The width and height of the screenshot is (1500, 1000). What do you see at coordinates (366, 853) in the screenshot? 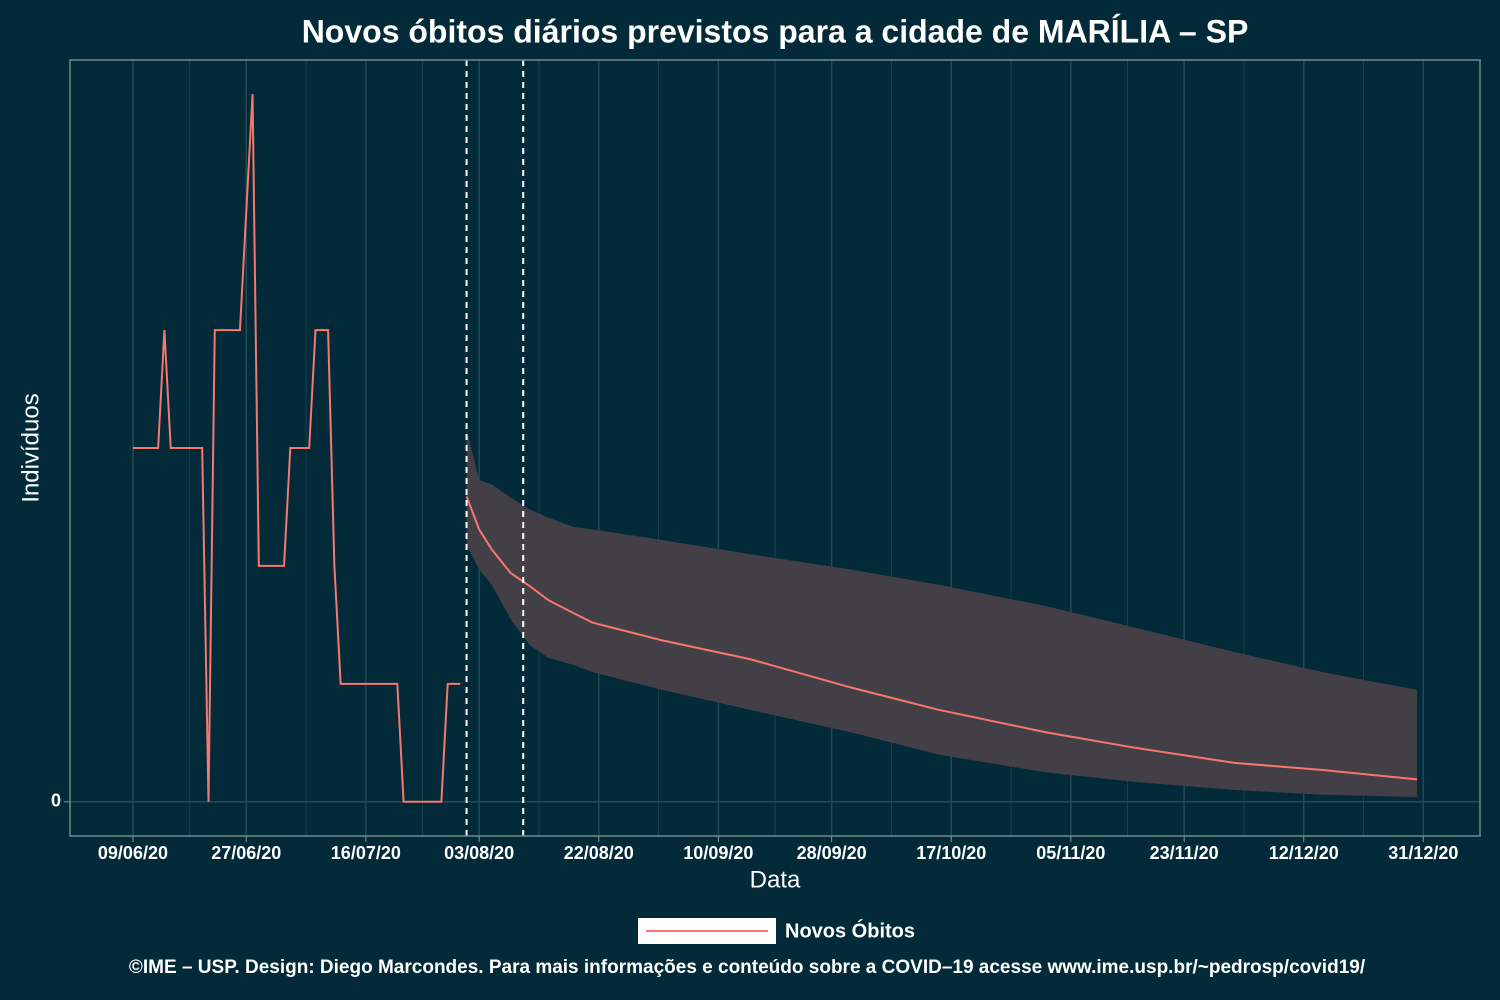
I see `x-tick-label: 16/07/20` at bounding box center [366, 853].